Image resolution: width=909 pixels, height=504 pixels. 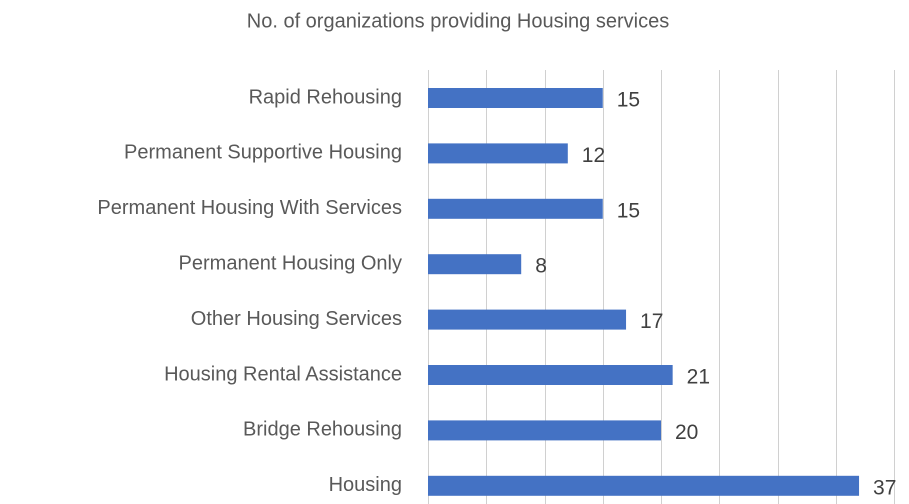 I want to click on y-tick-label: Rapid Rehousing, so click(x=325, y=97).